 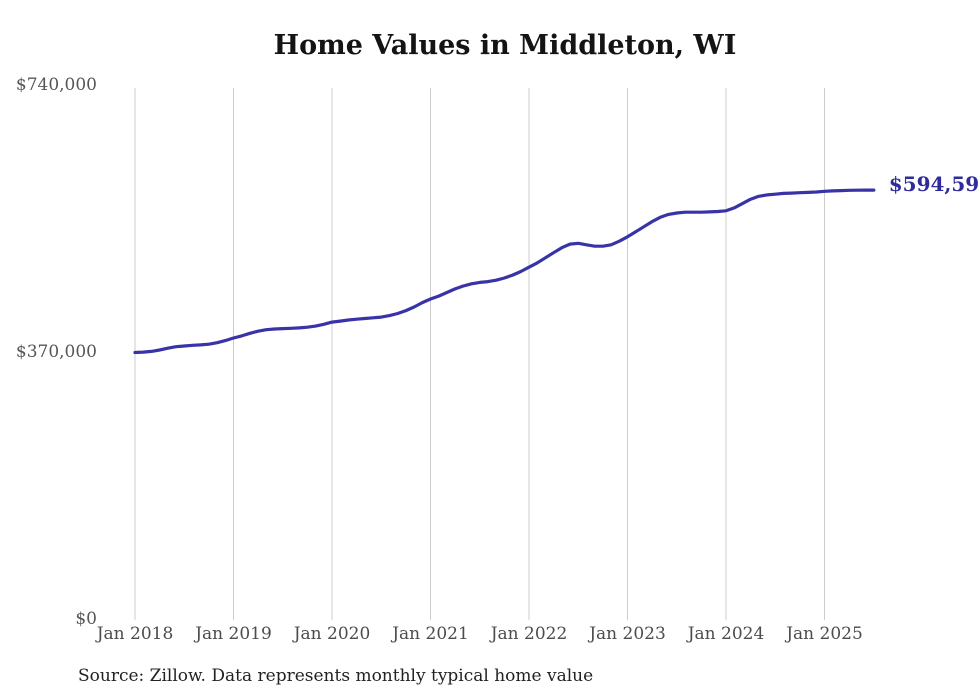 I want to click on x-axis-tick-jan-2021: Jan 2021, so click(x=430, y=634).